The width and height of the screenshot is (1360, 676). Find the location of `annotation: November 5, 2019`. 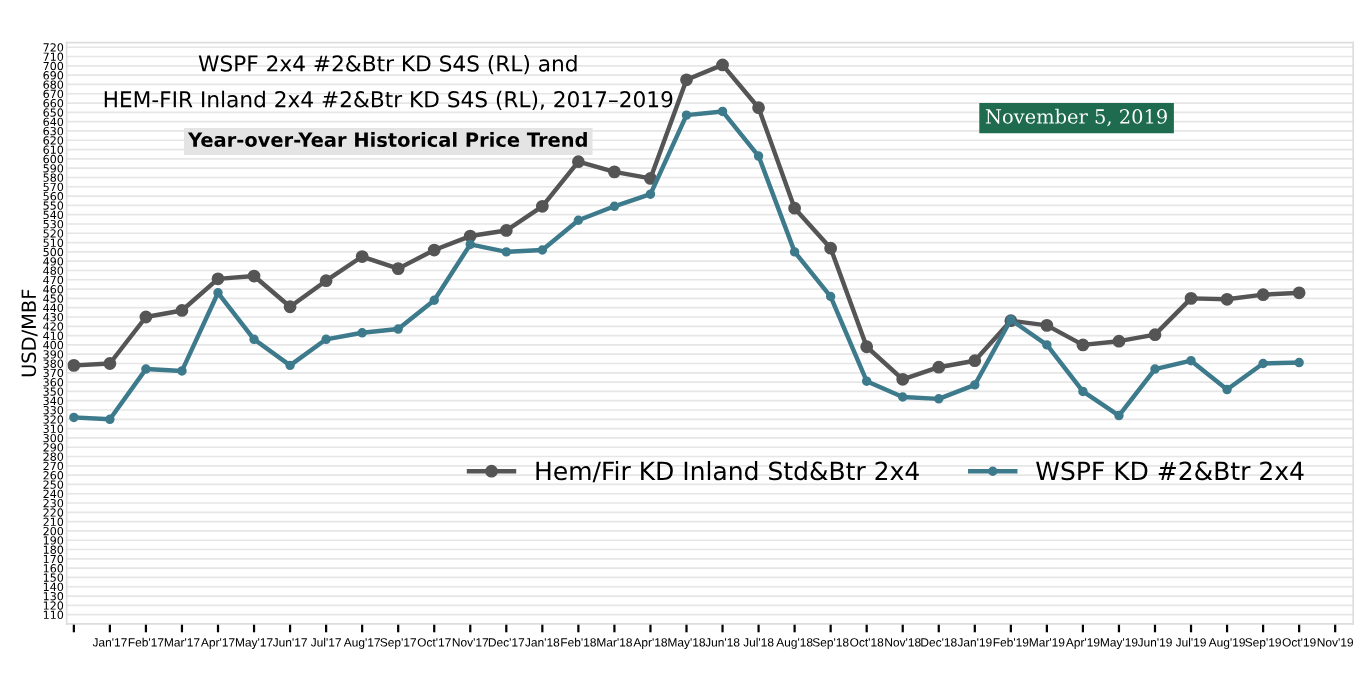

annotation: November 5, 2019 is located at coordinates (1076, 117).